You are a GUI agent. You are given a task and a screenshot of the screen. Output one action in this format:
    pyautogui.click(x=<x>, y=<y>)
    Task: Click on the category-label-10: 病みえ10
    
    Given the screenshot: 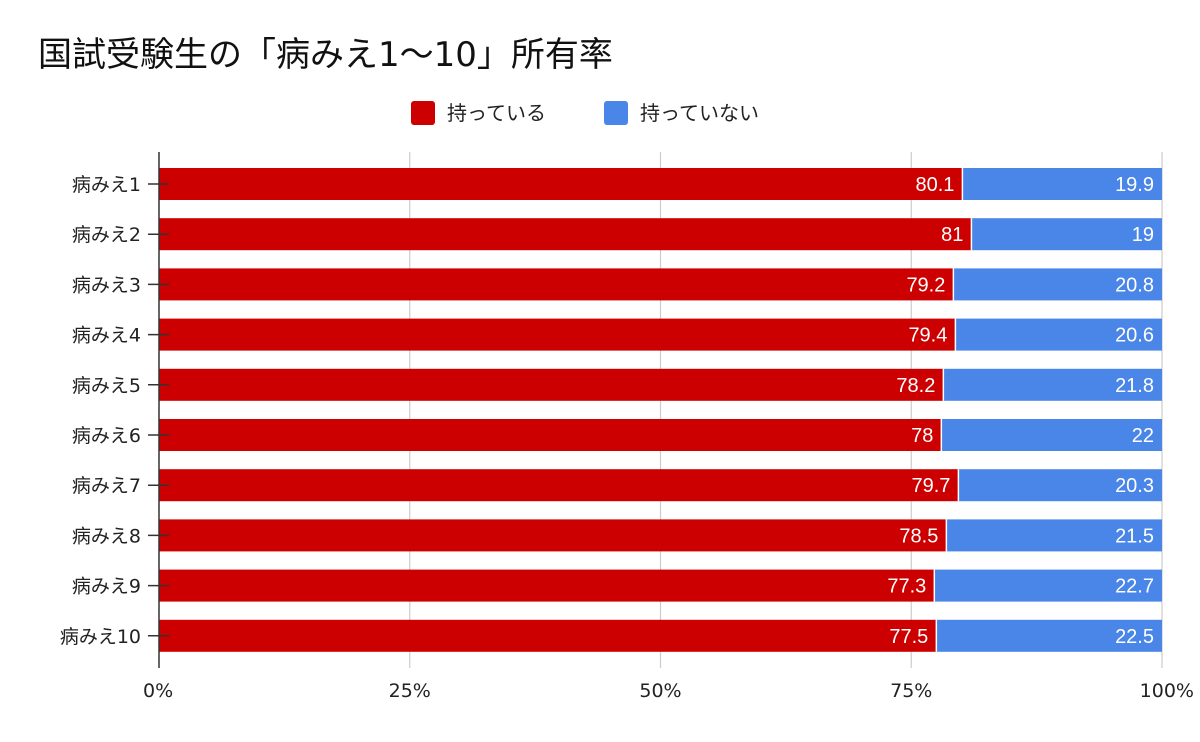 What is the action you would take?
    pyautogui.click(x=100, y=637)
    